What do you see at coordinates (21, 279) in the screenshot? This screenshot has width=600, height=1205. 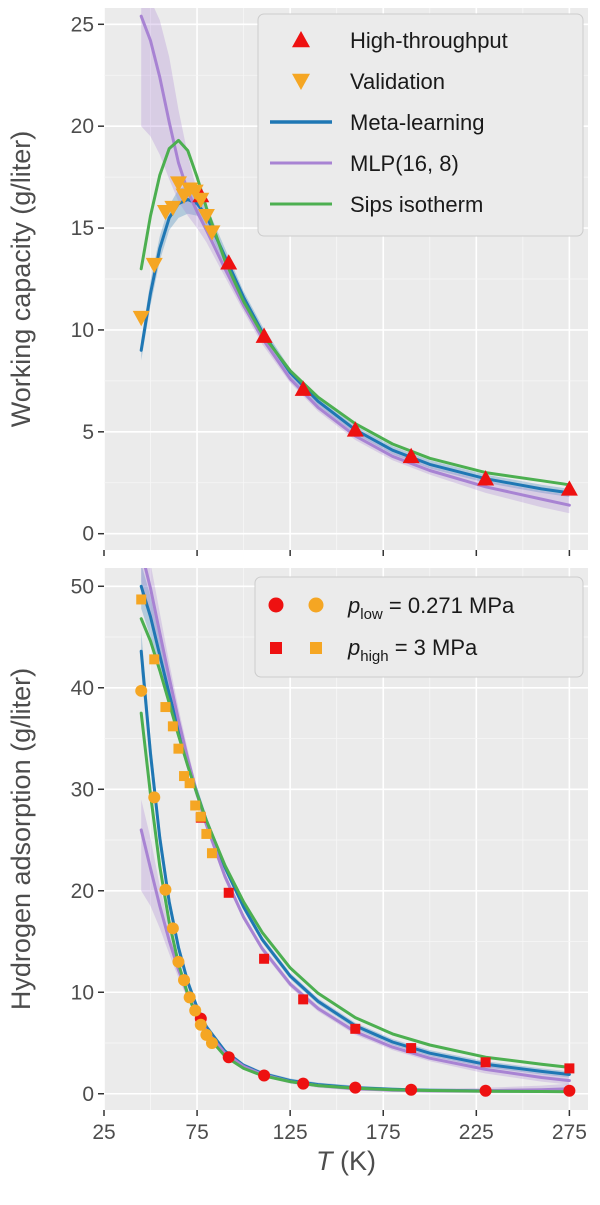 I see `top-y-axis-label: Working capacity (g/liter)` at bounding box center [21, 279].